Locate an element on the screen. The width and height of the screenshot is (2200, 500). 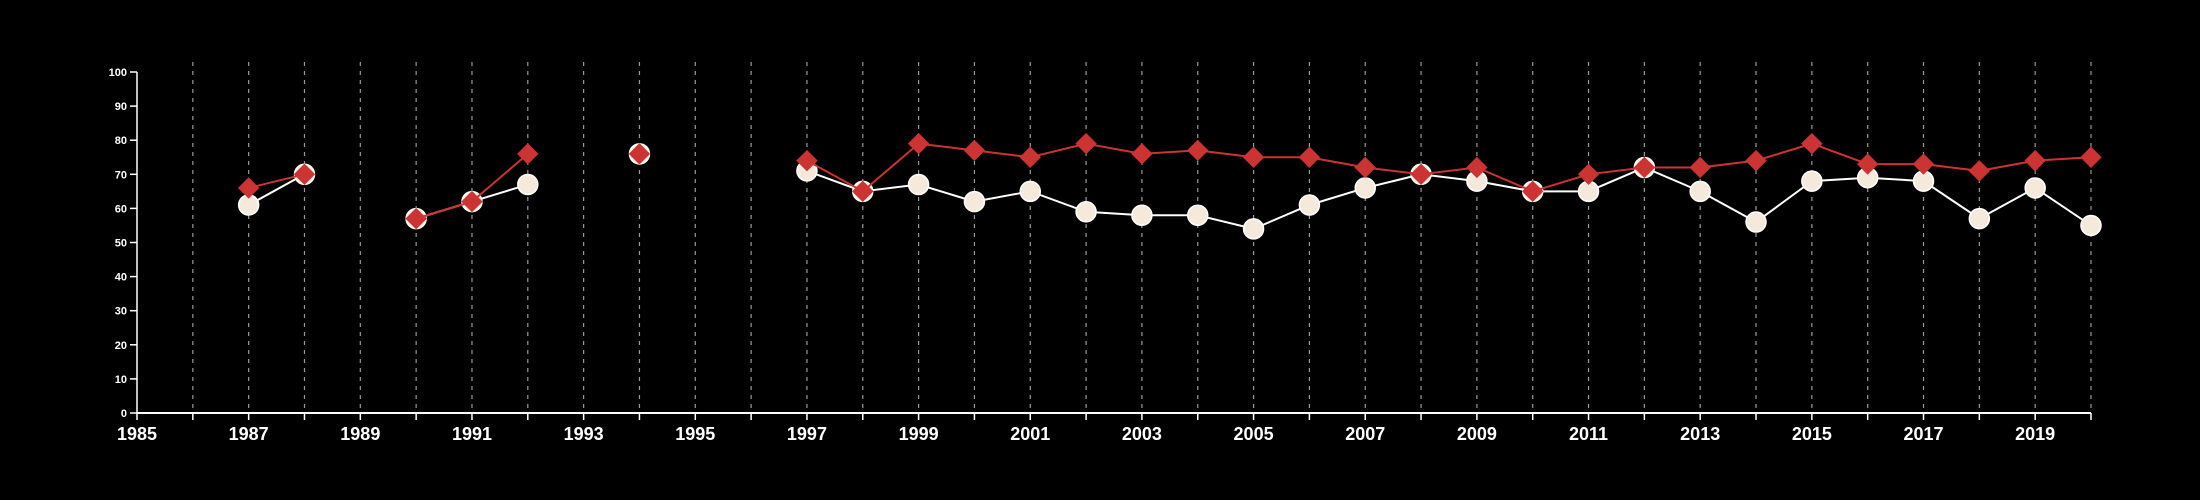
x-tick-label: 2007 is located at coordinates (1365, 434).